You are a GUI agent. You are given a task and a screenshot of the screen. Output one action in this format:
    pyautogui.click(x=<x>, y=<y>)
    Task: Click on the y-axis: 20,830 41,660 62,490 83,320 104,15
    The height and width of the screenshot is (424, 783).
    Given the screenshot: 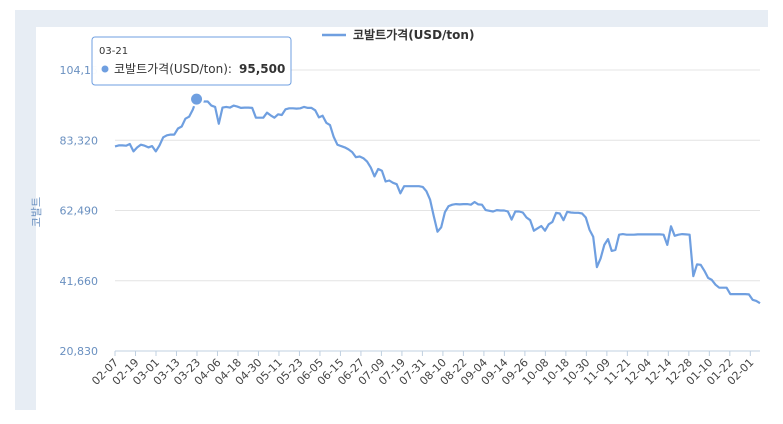 What is the action you would take?
    pyautogui.click(x=79, y=211)
    